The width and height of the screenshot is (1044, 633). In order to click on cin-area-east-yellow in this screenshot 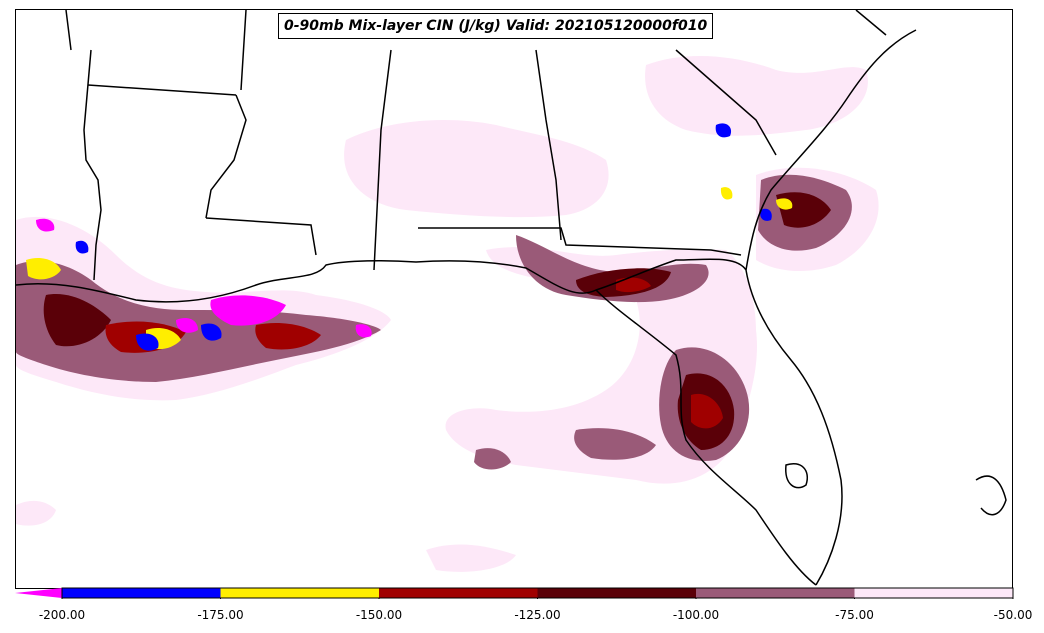, I will do `click(726, 193)`.